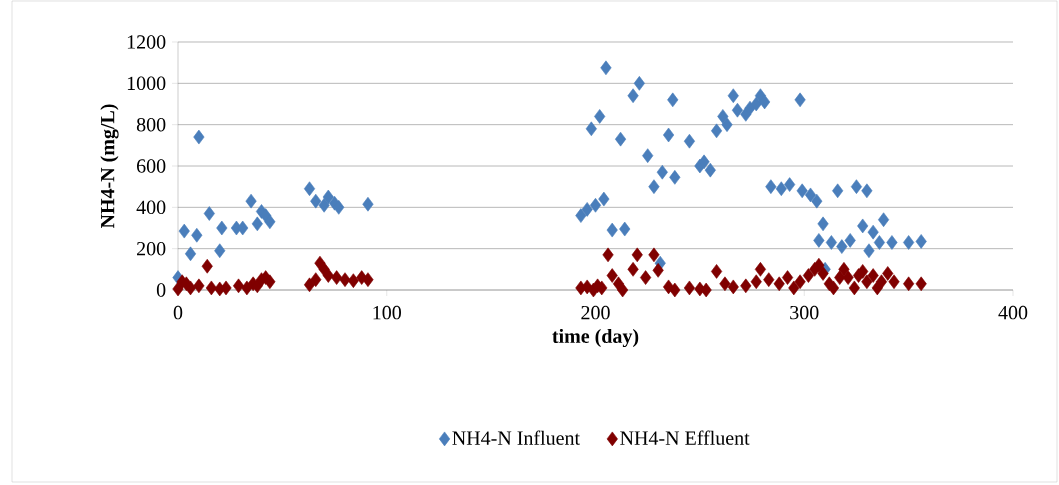 Image resolution: width=1059 pixels, height=485 pixels. I want to click on x-tick-label: 200, so click(595, 312).